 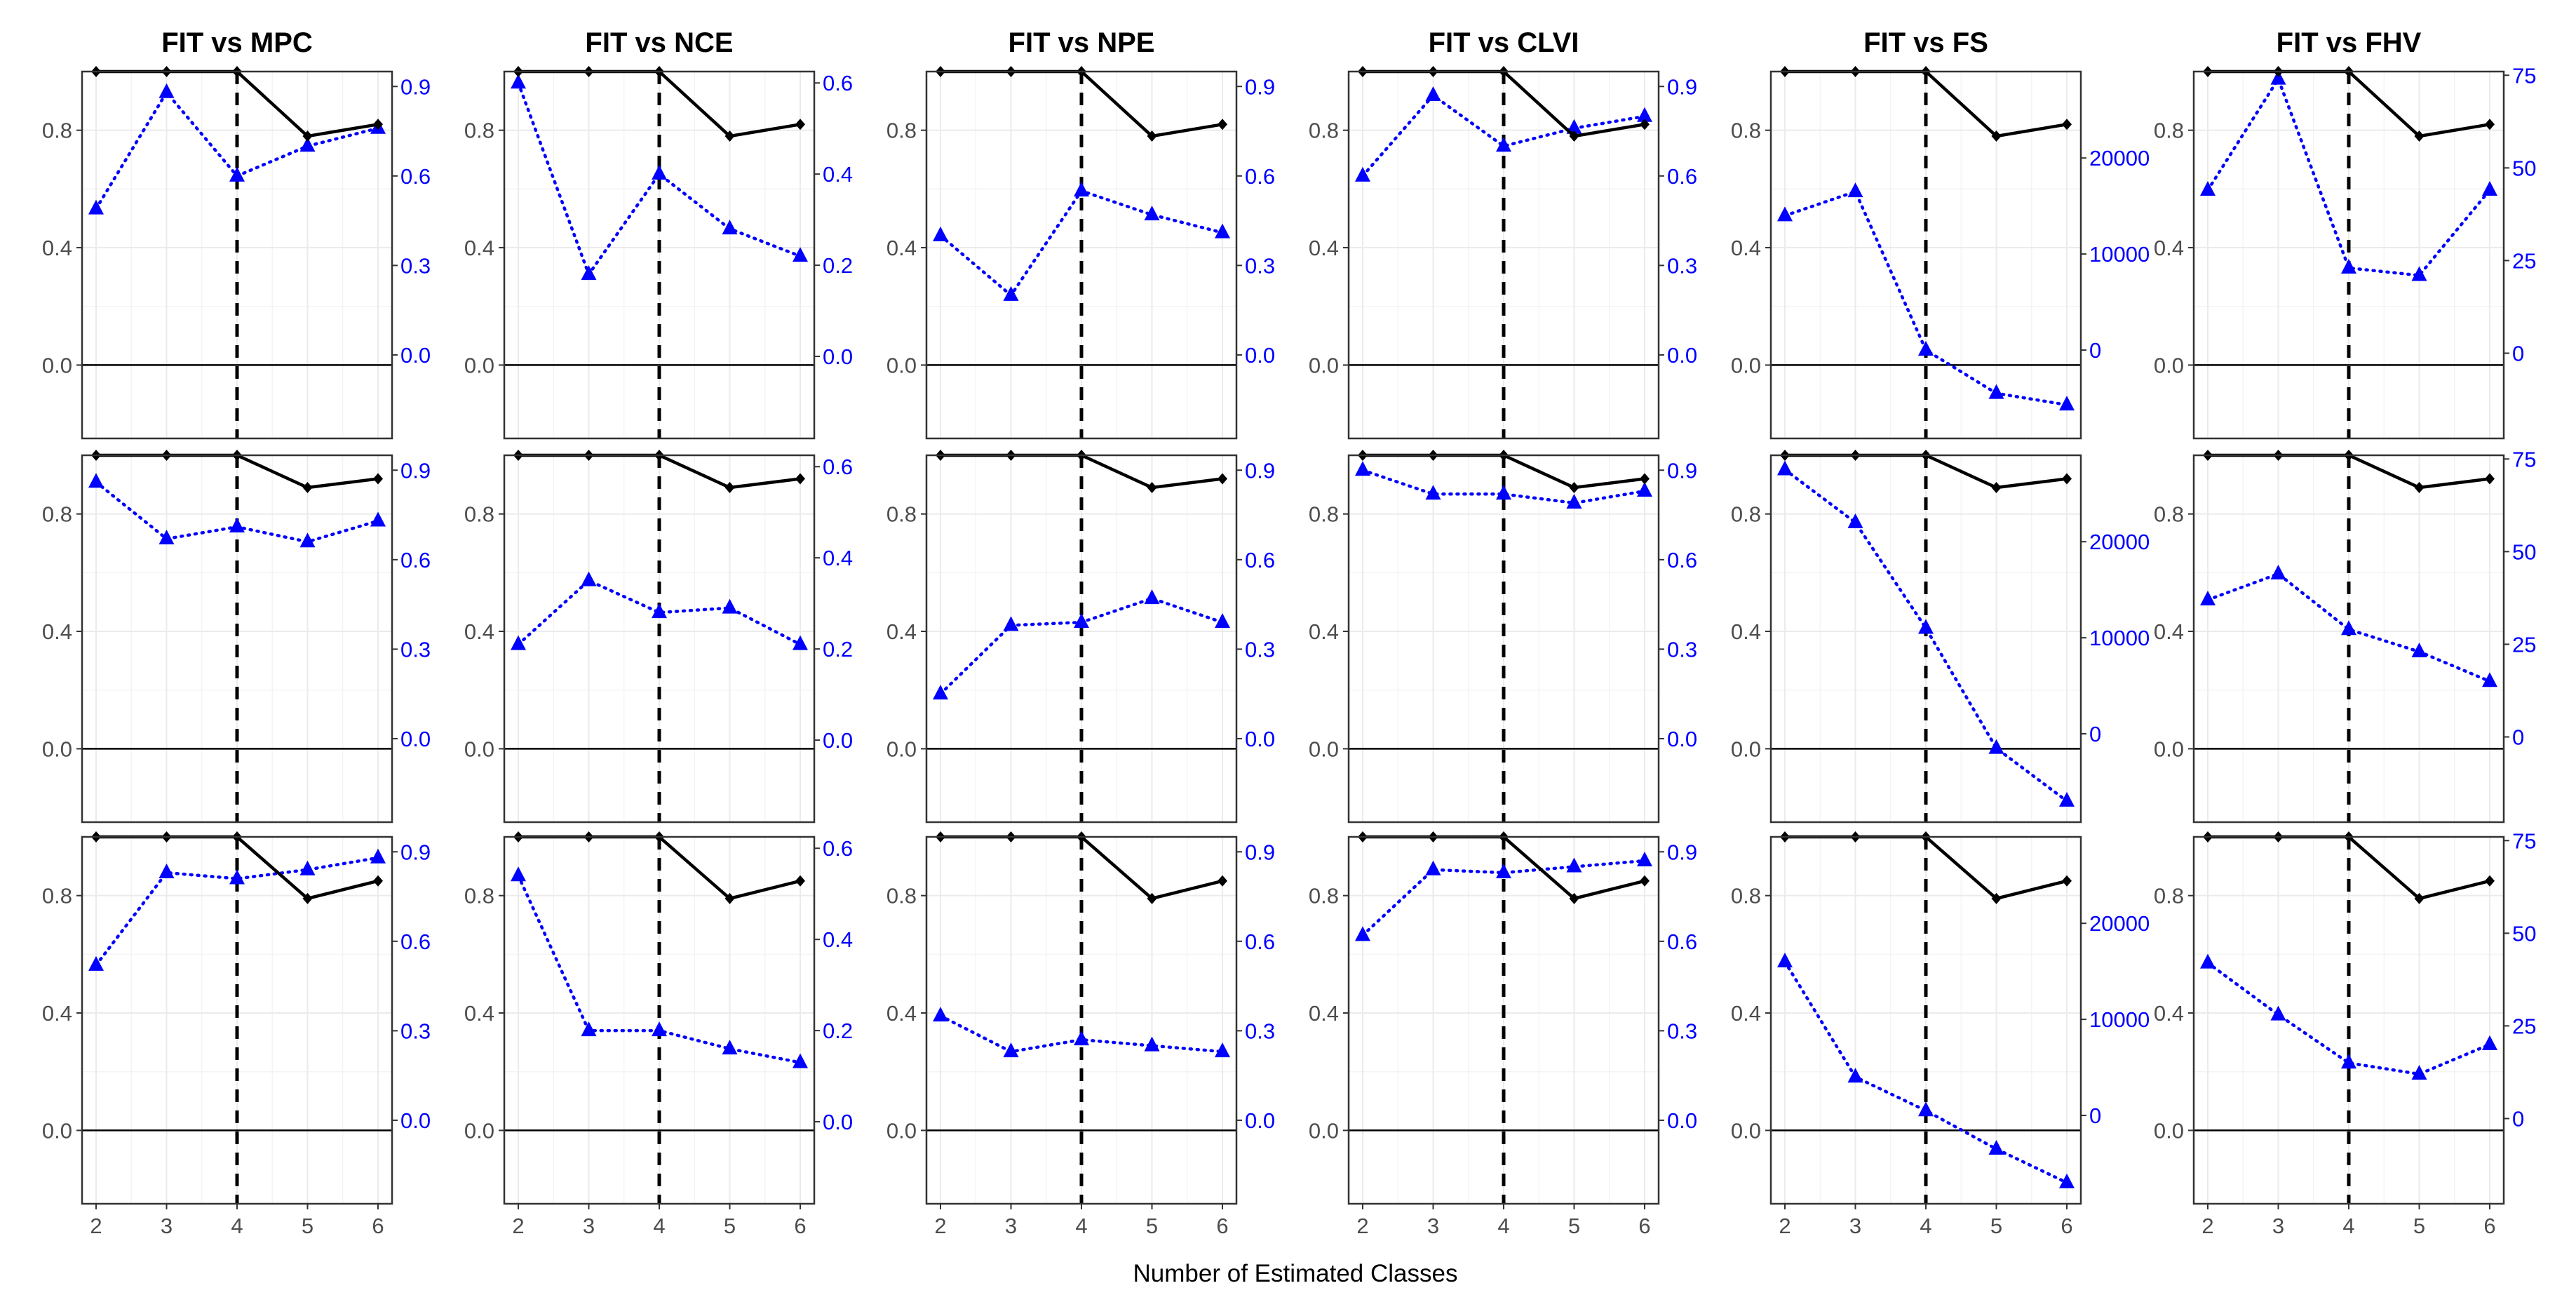 I want to click on panel-r3-c3: 0.0 0.4 0.8 0.0 0.3 0.6 0.9 2 3 4 5 6, so click(x=1080, y=1034).